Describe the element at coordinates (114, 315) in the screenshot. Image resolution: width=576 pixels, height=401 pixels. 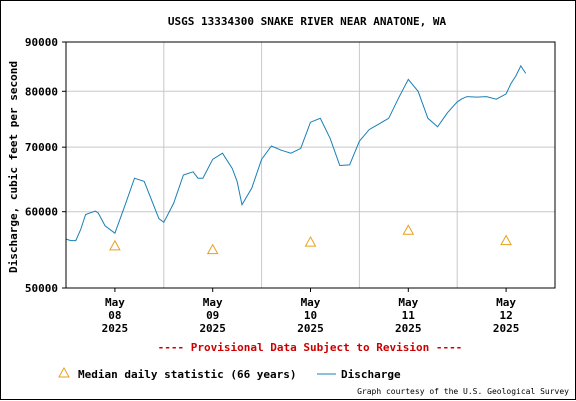
I see `x-tick-label: 08` at that location.